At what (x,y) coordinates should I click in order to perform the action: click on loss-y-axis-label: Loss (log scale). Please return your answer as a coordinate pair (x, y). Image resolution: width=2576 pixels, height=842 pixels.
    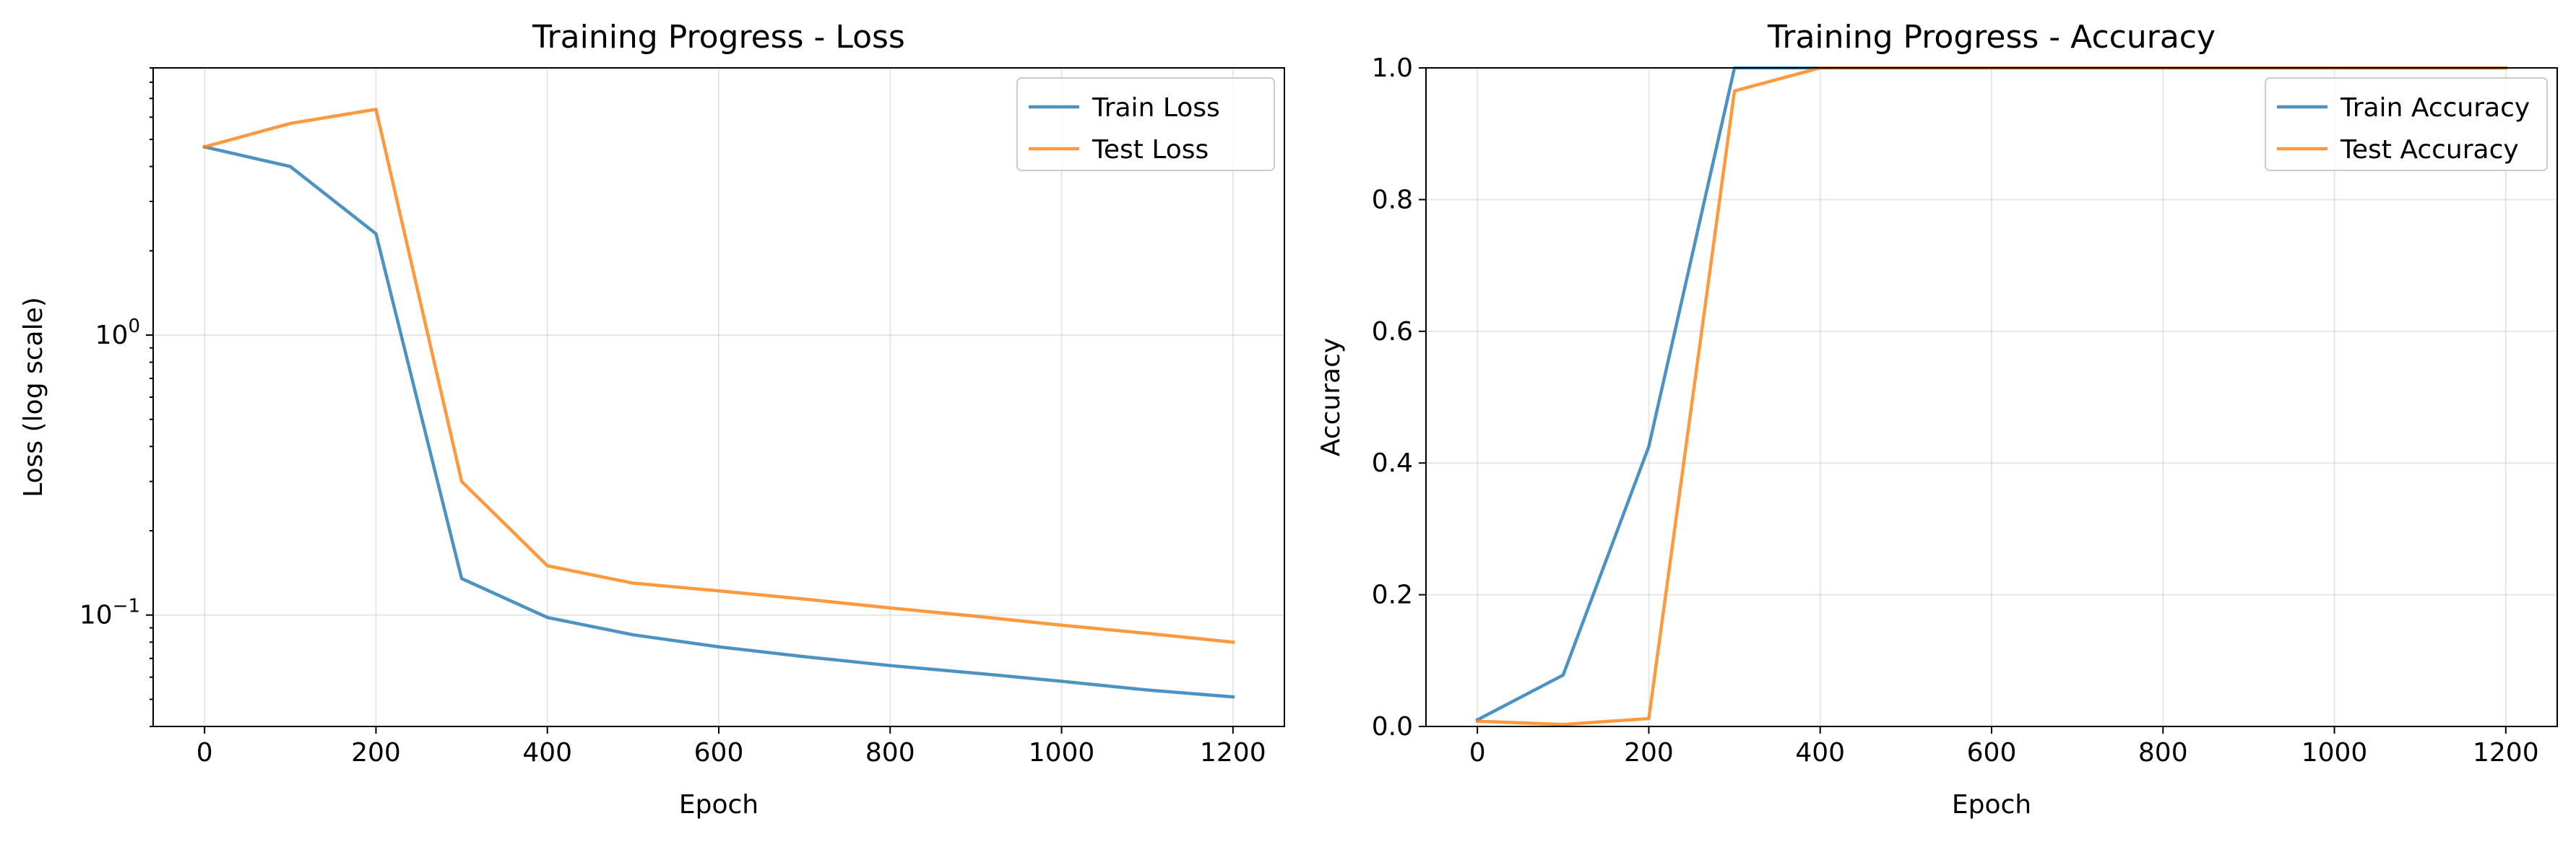
    Looking at the image, I should click on (33, 397).